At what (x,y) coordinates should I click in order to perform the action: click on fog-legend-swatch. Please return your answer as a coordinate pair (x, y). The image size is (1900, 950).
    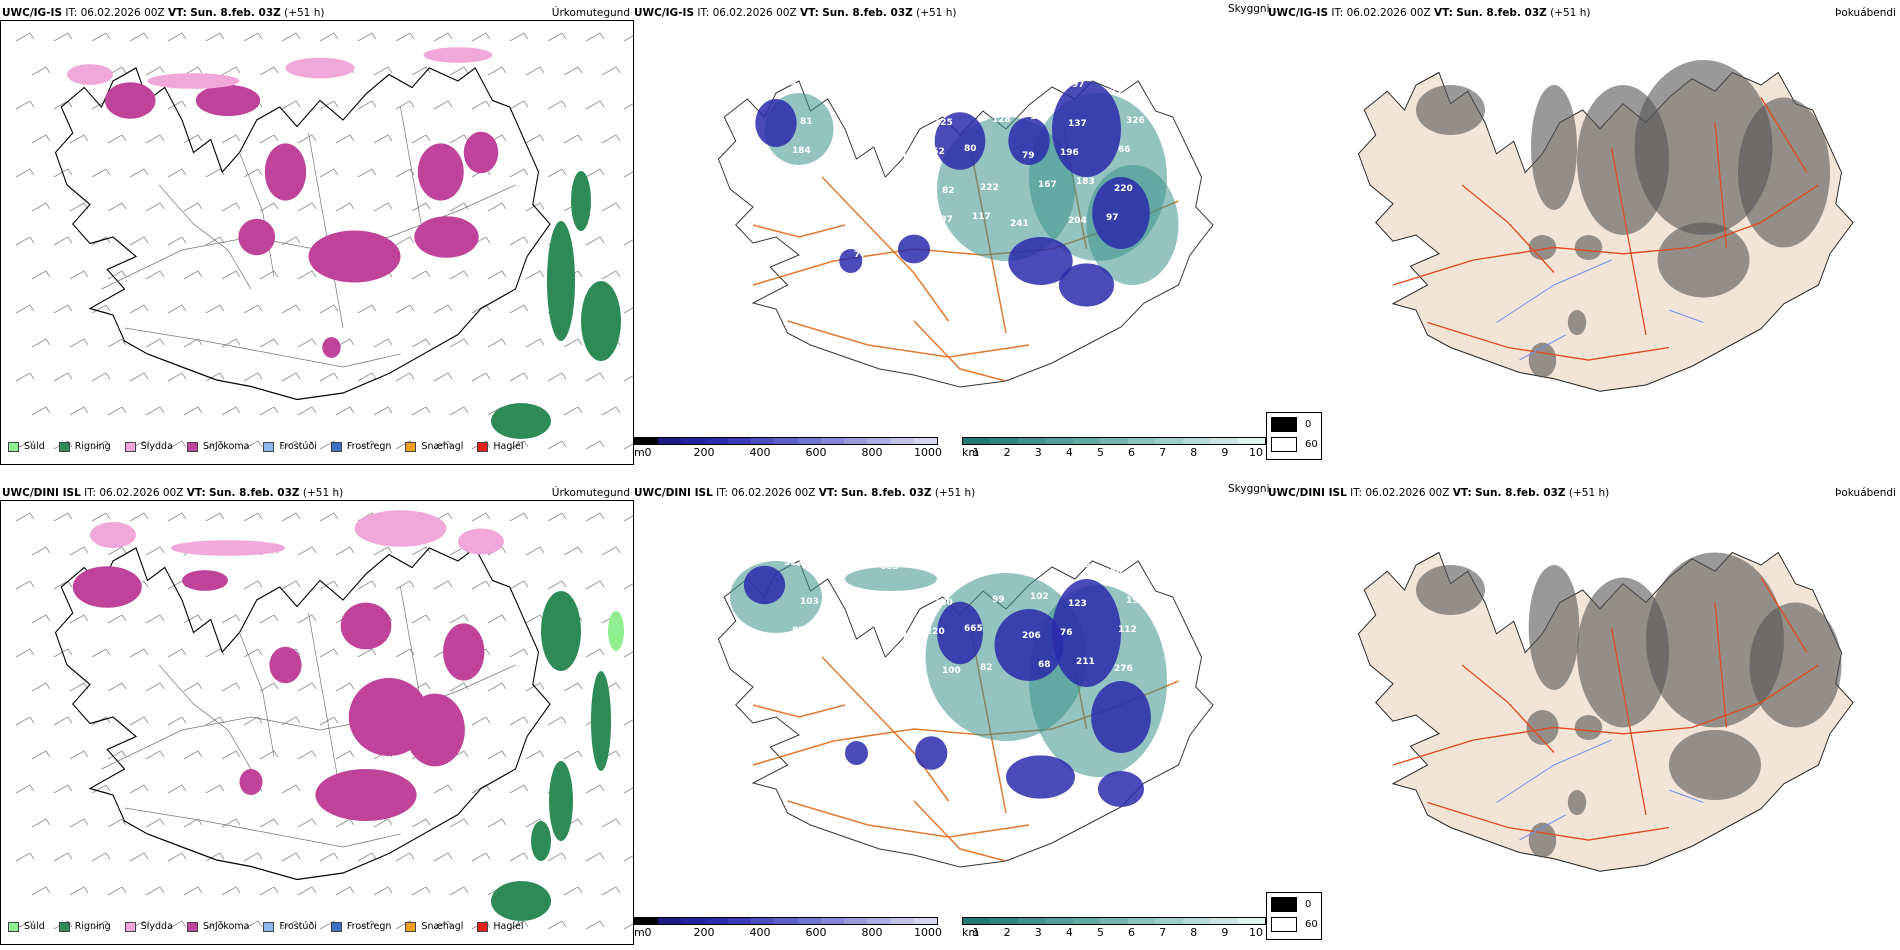
    Looking at the image, I should click on (1284, 924).